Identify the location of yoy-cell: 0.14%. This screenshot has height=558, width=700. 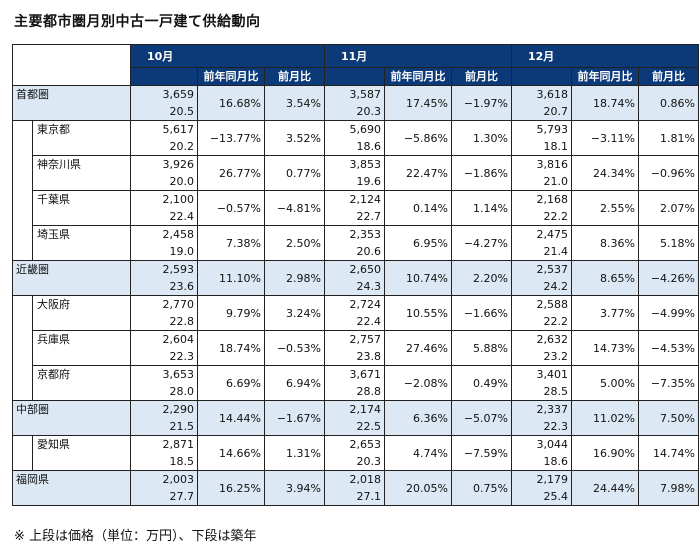
(418, 208).